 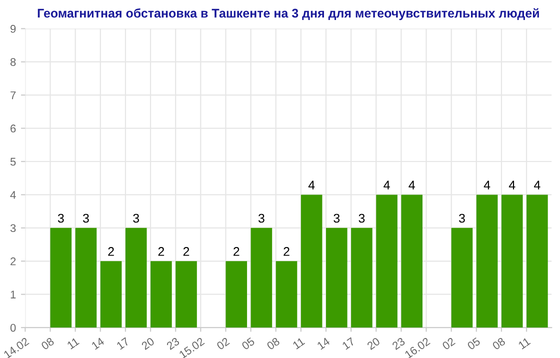 I want to click on y-tick-label: 6, so click(x=13, y=128).